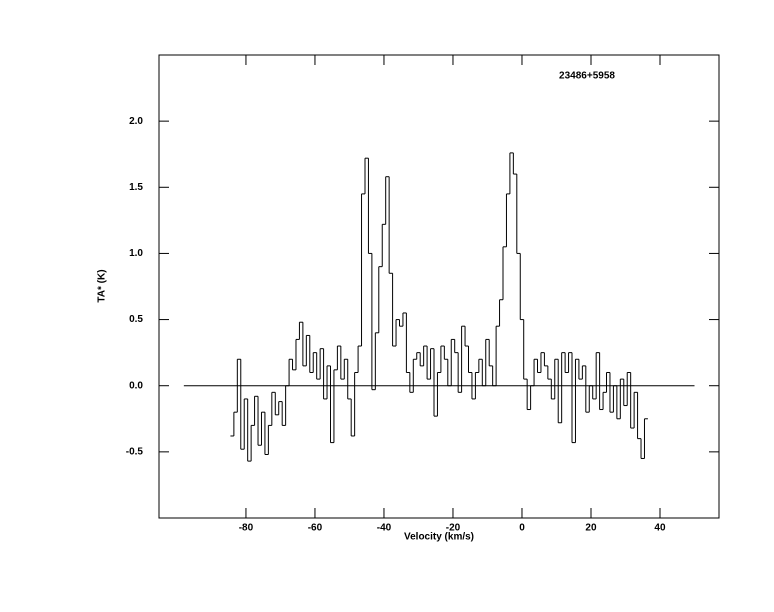  I want to click on x-tick-label: -60, so click(315, 528).